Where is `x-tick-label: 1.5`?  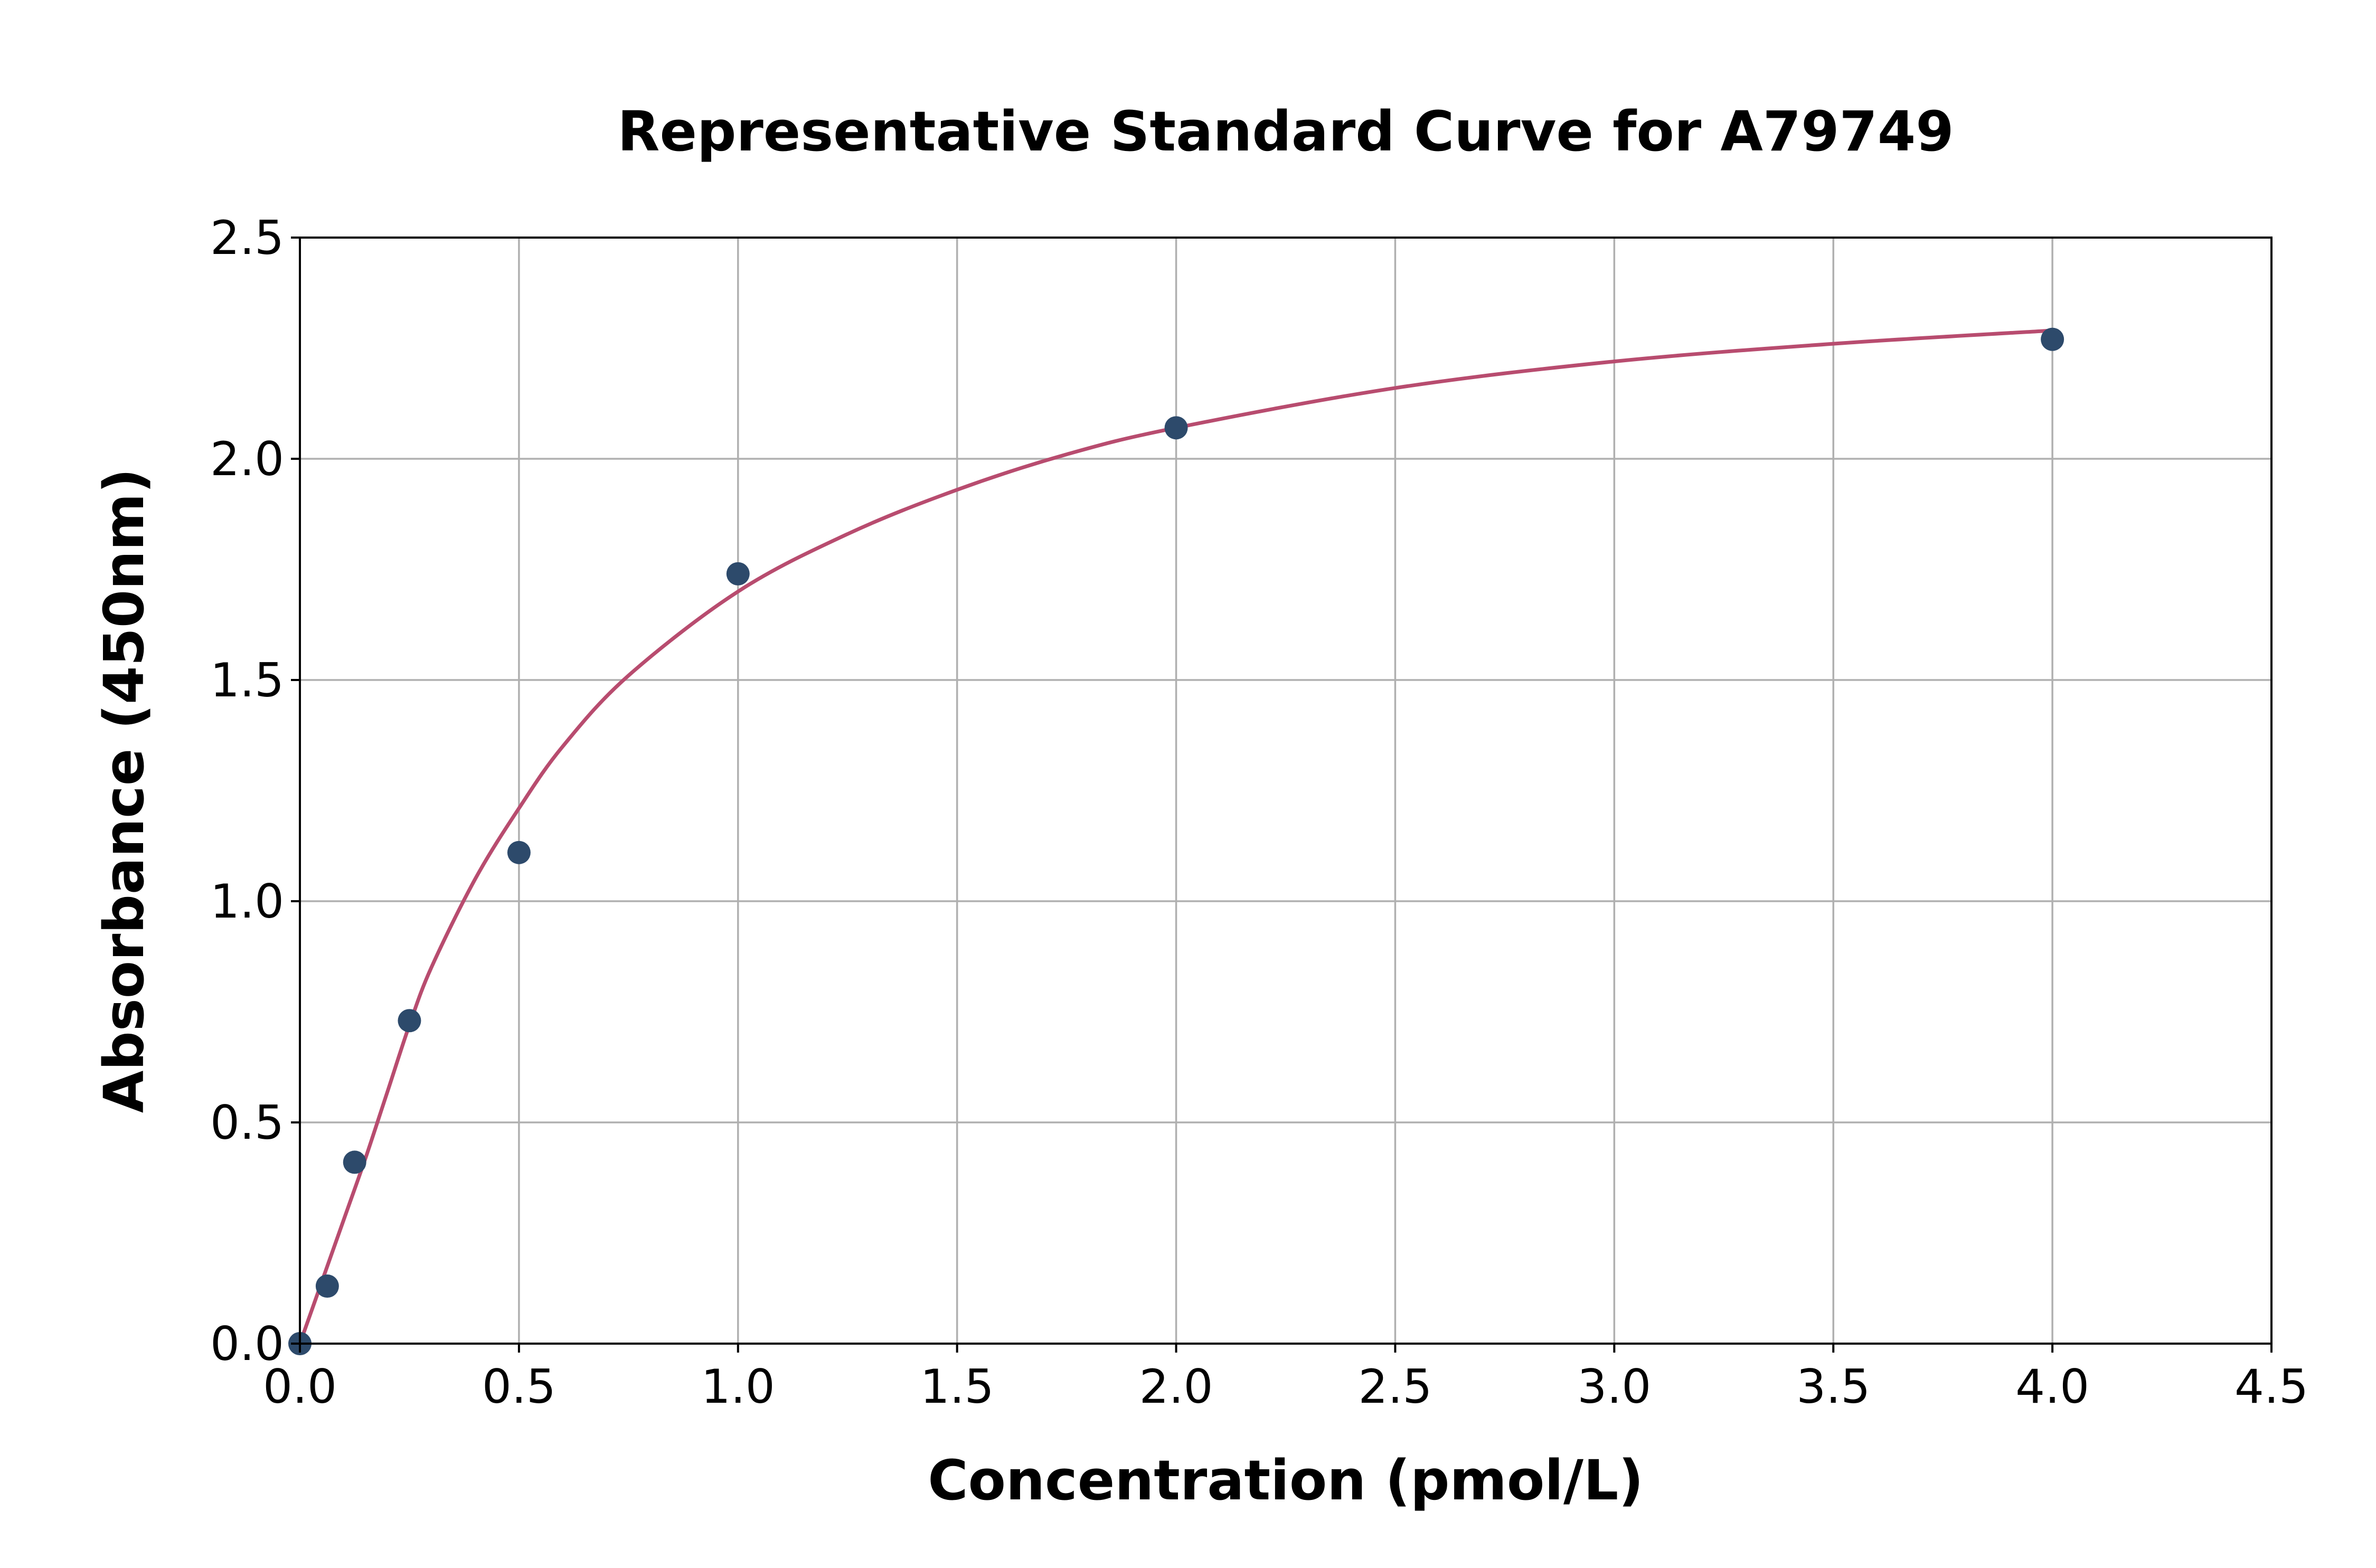 x-tick-label: 1.5 is located at coordinates (957, 1386).